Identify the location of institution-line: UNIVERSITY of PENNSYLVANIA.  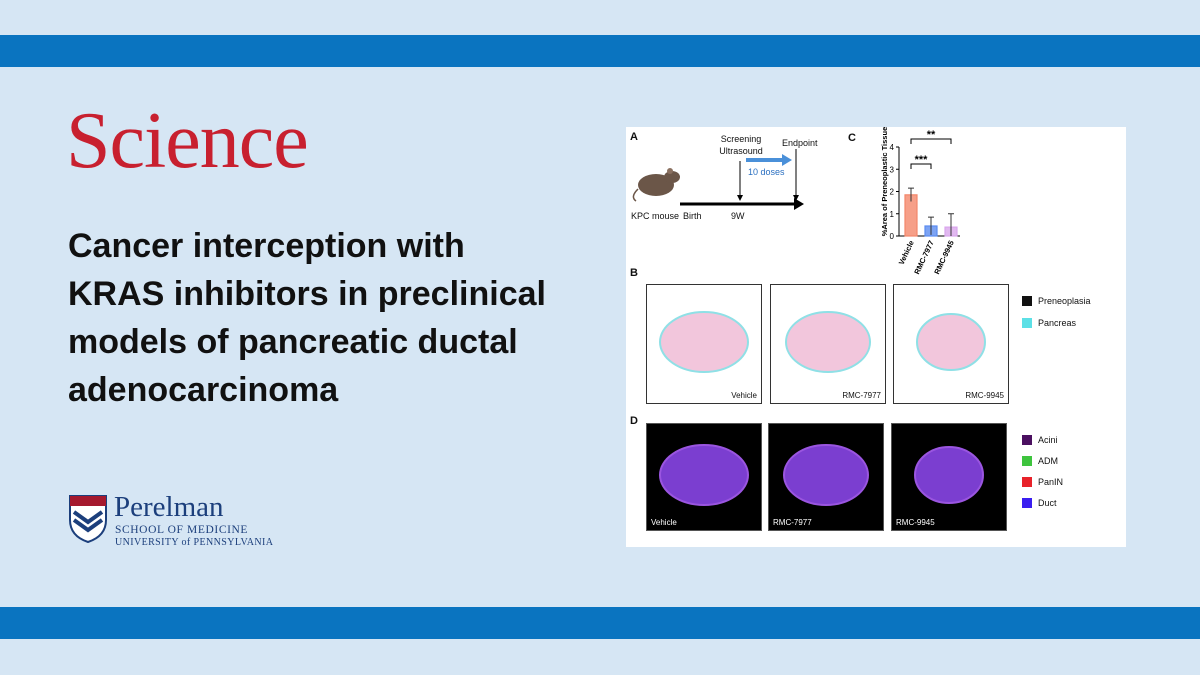
(194, 542).